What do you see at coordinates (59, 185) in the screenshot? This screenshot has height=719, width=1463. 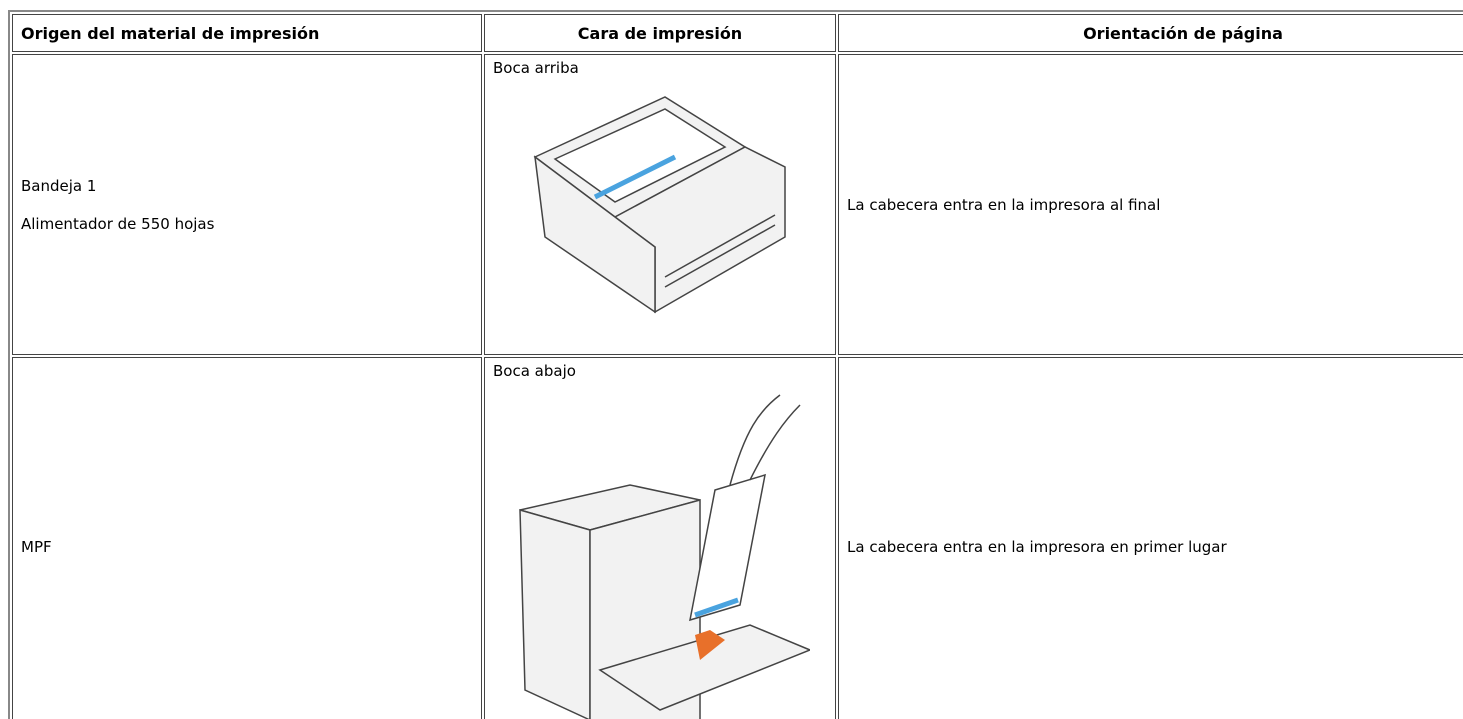 I see `source-text: Bandeja 1` at bounding box center [59, 185].